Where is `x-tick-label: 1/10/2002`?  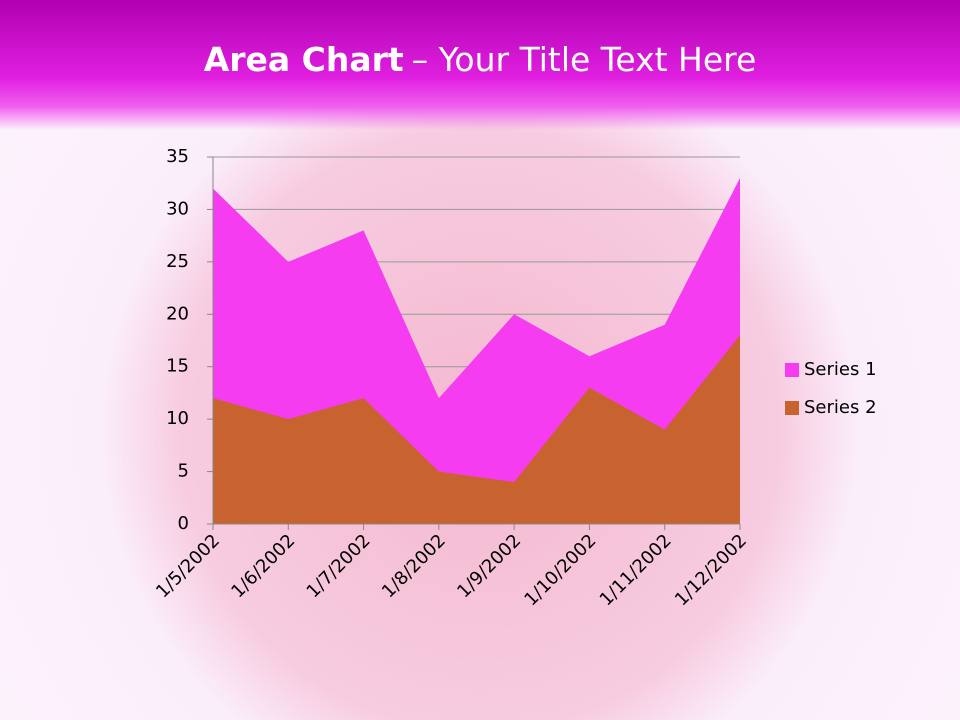
x-tick-label: 1/10/2002 is located at coordinates (560, 570).